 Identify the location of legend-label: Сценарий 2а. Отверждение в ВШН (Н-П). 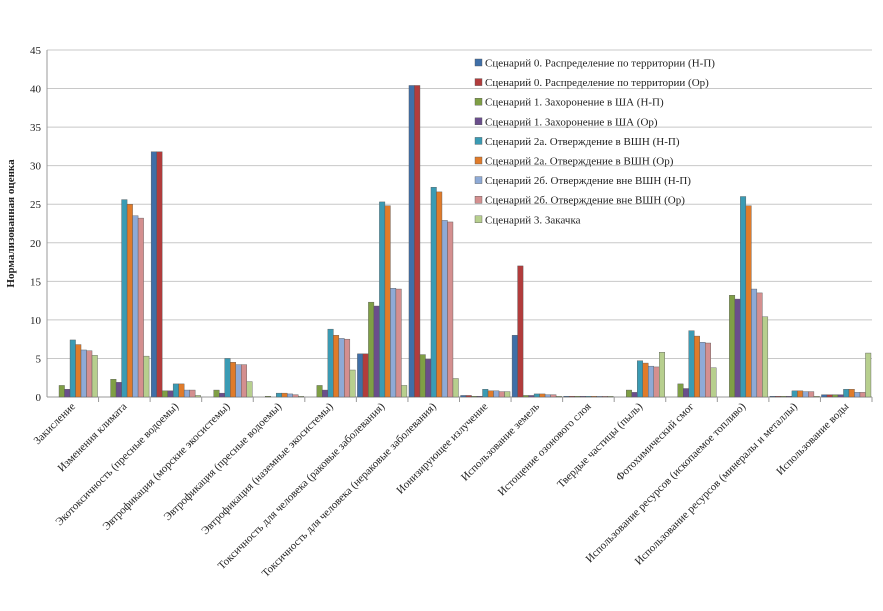
(582, 142).